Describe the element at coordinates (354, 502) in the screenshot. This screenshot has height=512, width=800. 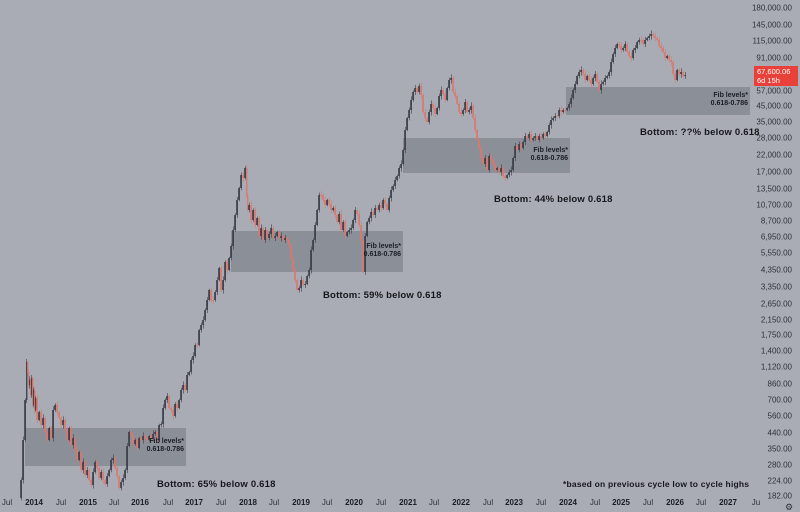
I see `x-axis-tick-label: 2020` at that location.